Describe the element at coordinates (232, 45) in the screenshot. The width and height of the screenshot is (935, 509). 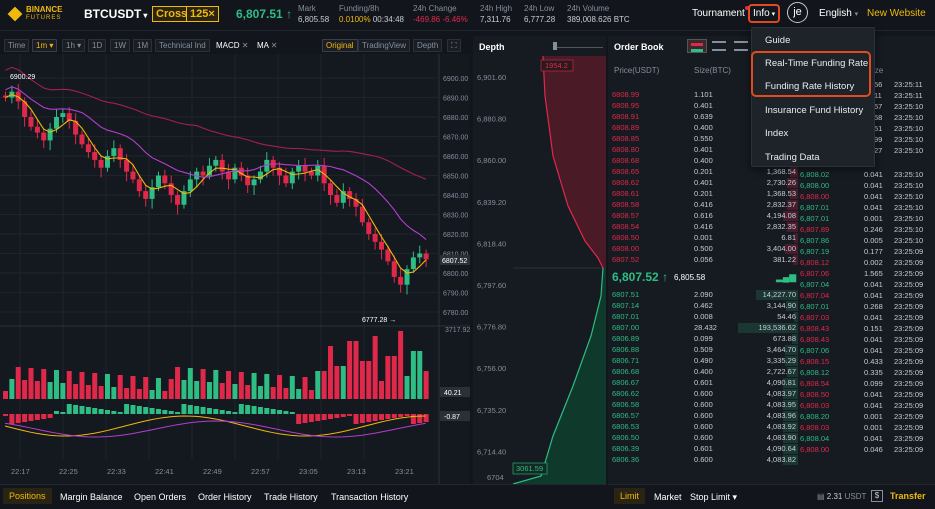
I see `indicator-macd: MACD ✕` at that location.